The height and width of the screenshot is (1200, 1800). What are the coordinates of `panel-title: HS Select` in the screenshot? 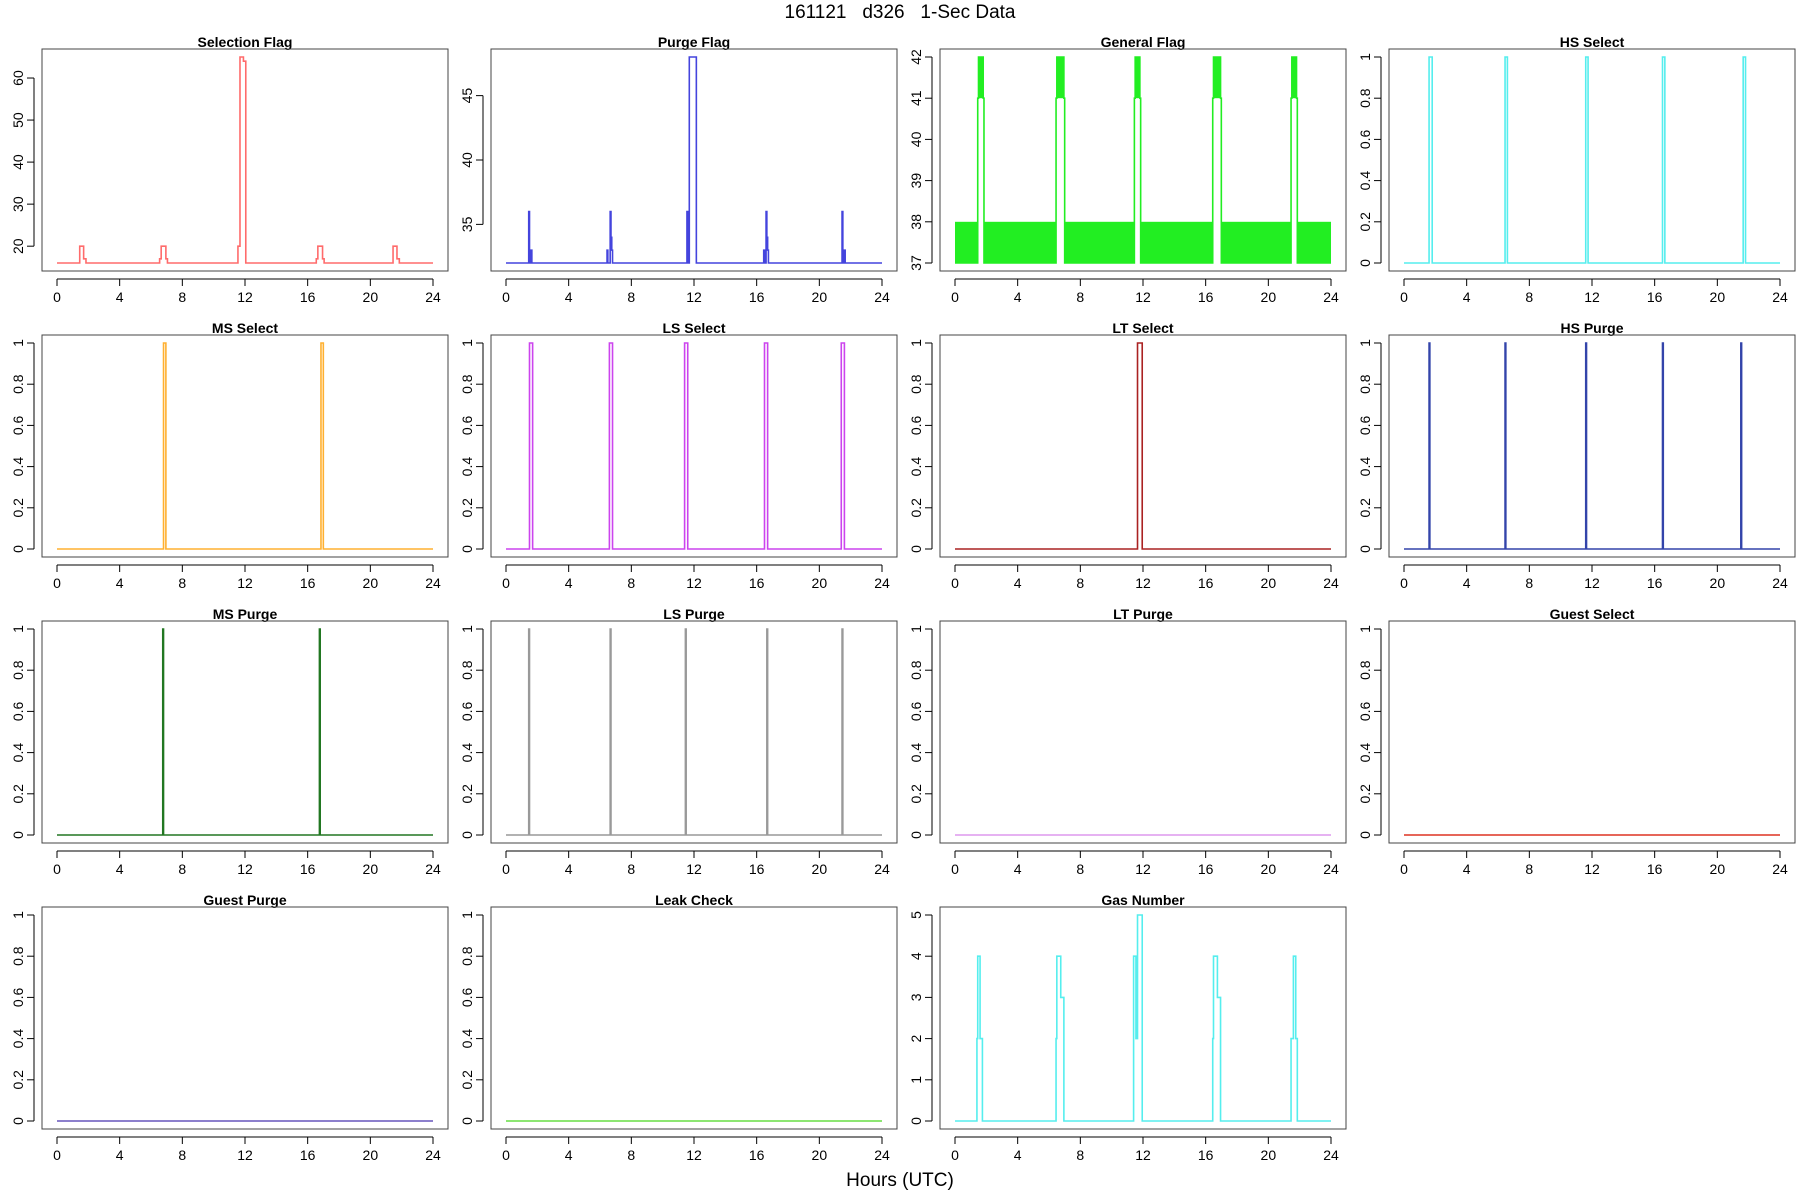 It's located at (1592, 42).